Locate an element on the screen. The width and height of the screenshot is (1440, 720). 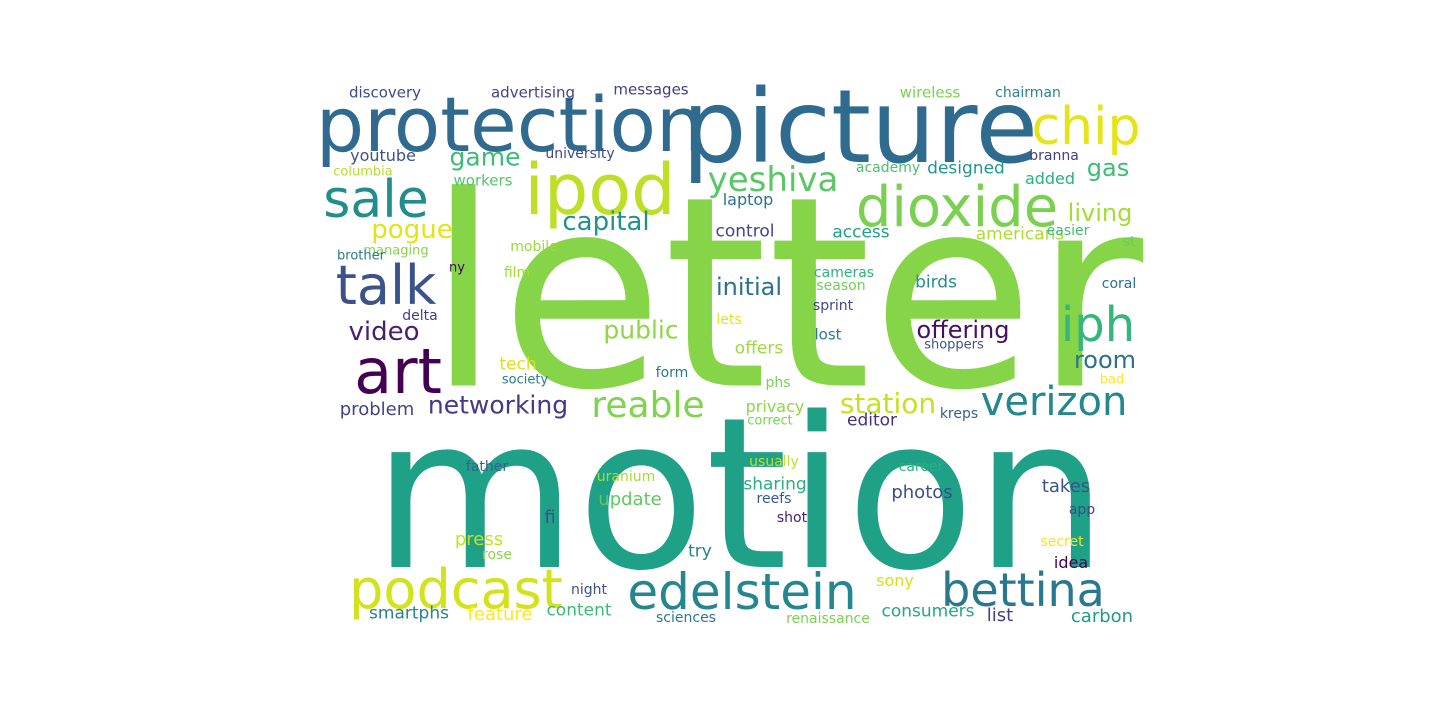
word-americans: americans is located at coordinates (1020, 234).